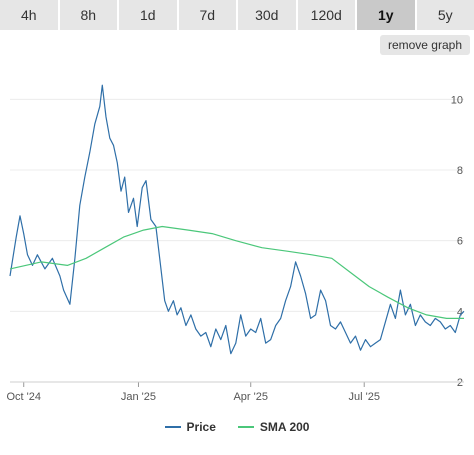 The width and height of the screenshot is (474, 455). What do you see at coordinates (267, 15) in the screenshot?
I see `tab-30d: 30d` at bounding box center [267, 15].